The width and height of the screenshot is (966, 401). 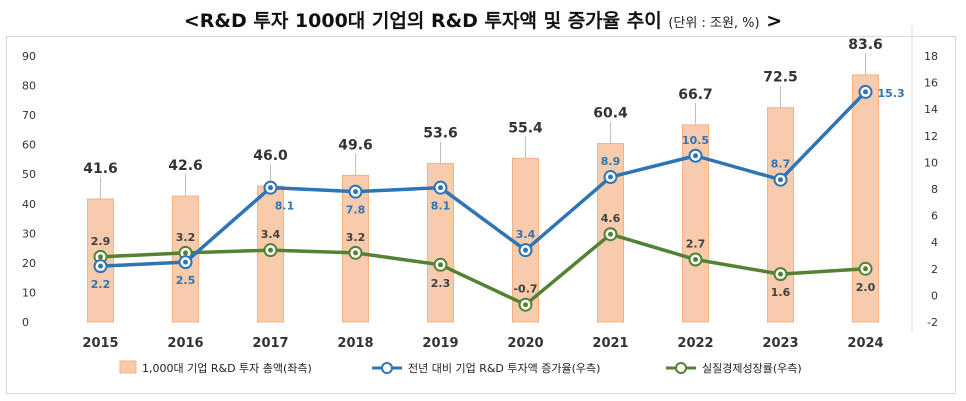 I want to click on legend-bar-label: 1,000대 기업 R&D 투자 총액(좌측), so click(x=227, y=368).